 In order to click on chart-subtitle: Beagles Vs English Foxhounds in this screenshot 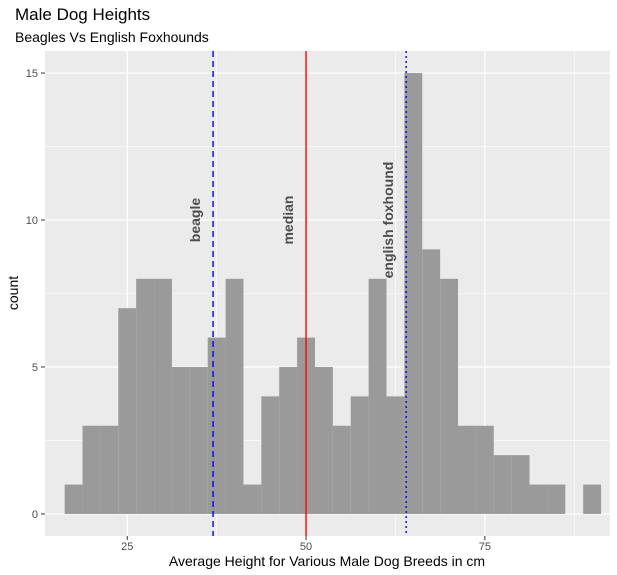, I will do `click(112, 37)`.